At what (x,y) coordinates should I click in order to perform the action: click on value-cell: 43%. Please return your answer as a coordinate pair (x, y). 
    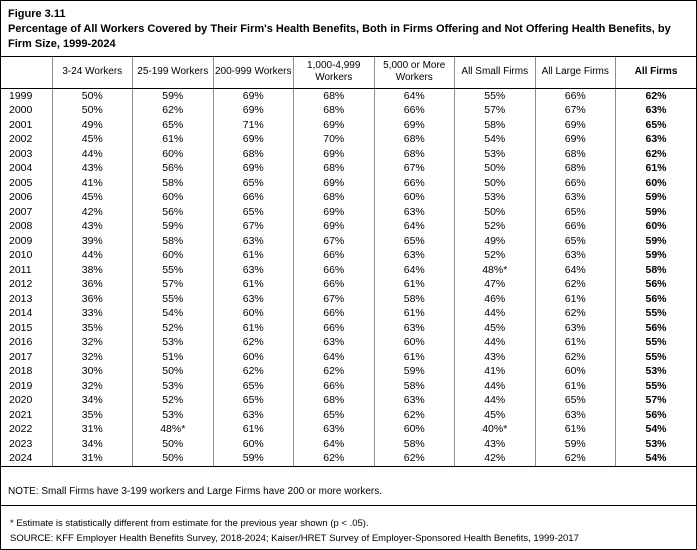
    Looking at the image, I should click on (92, 226).